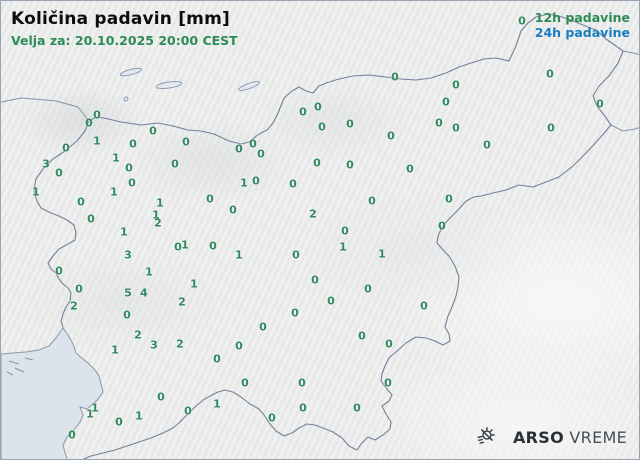 This screenshot has width=640, height=460. Describe the element at coordinates (120, 19) in the screenshot. I see `page-title: Količina padavin [mm]` at that location.